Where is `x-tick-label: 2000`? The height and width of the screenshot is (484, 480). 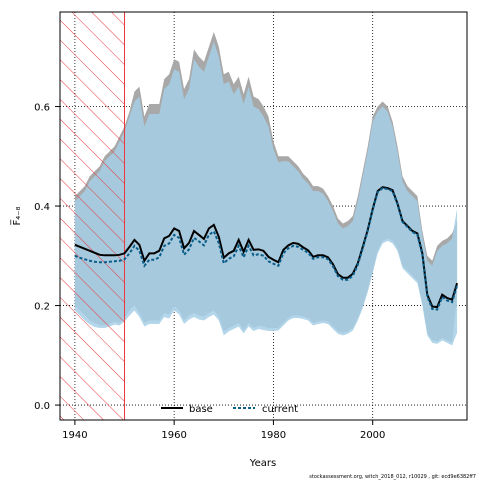
x-tick-label: 2000 is located at coordinates (372, 435).